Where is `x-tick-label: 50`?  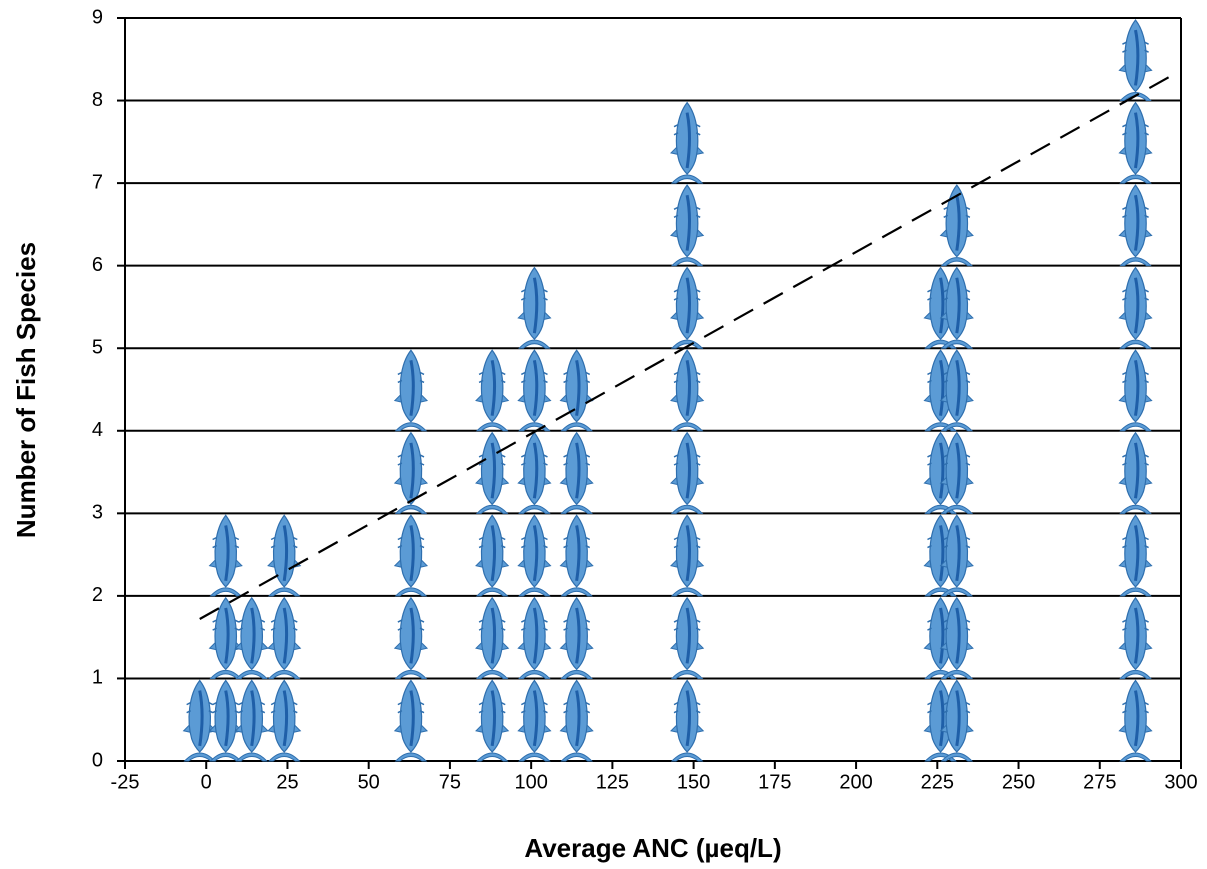 x-tick-label: 50 is located at coordinates (369, 782).